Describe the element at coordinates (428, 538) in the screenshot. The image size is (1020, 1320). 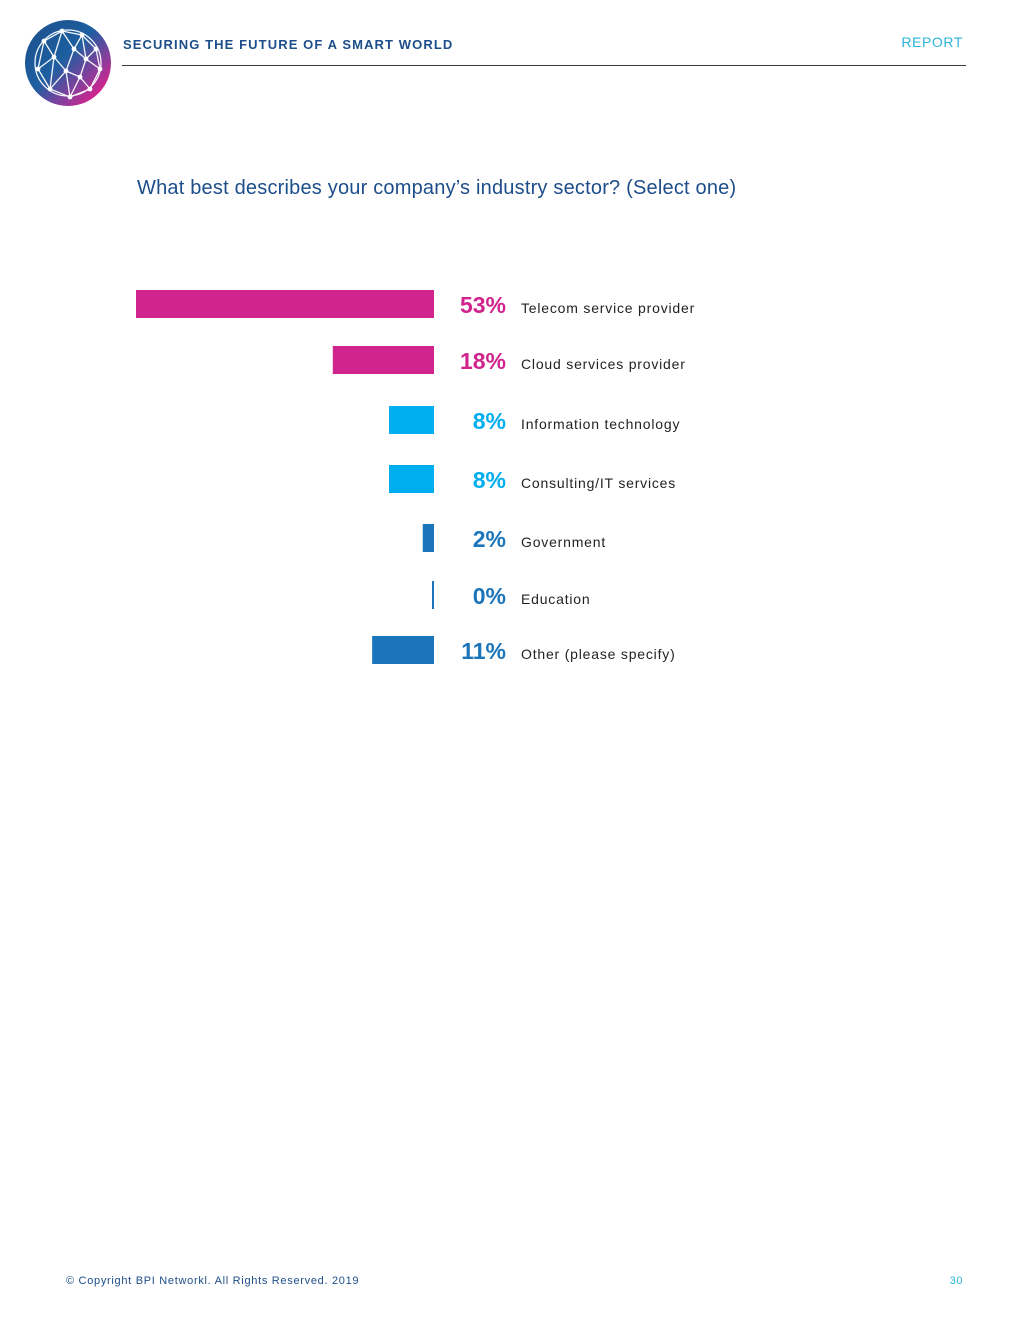
I see `bar-government` at that location.